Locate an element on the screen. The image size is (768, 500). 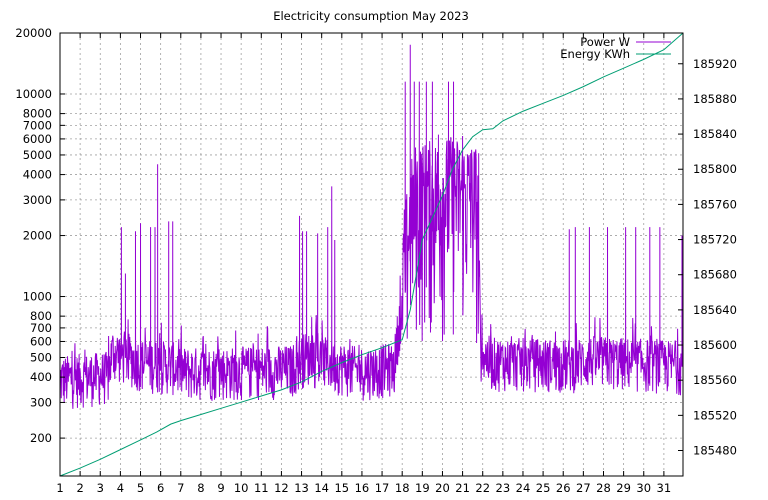
y2-tick-label: 185720 is located at coordinates (715, 240).